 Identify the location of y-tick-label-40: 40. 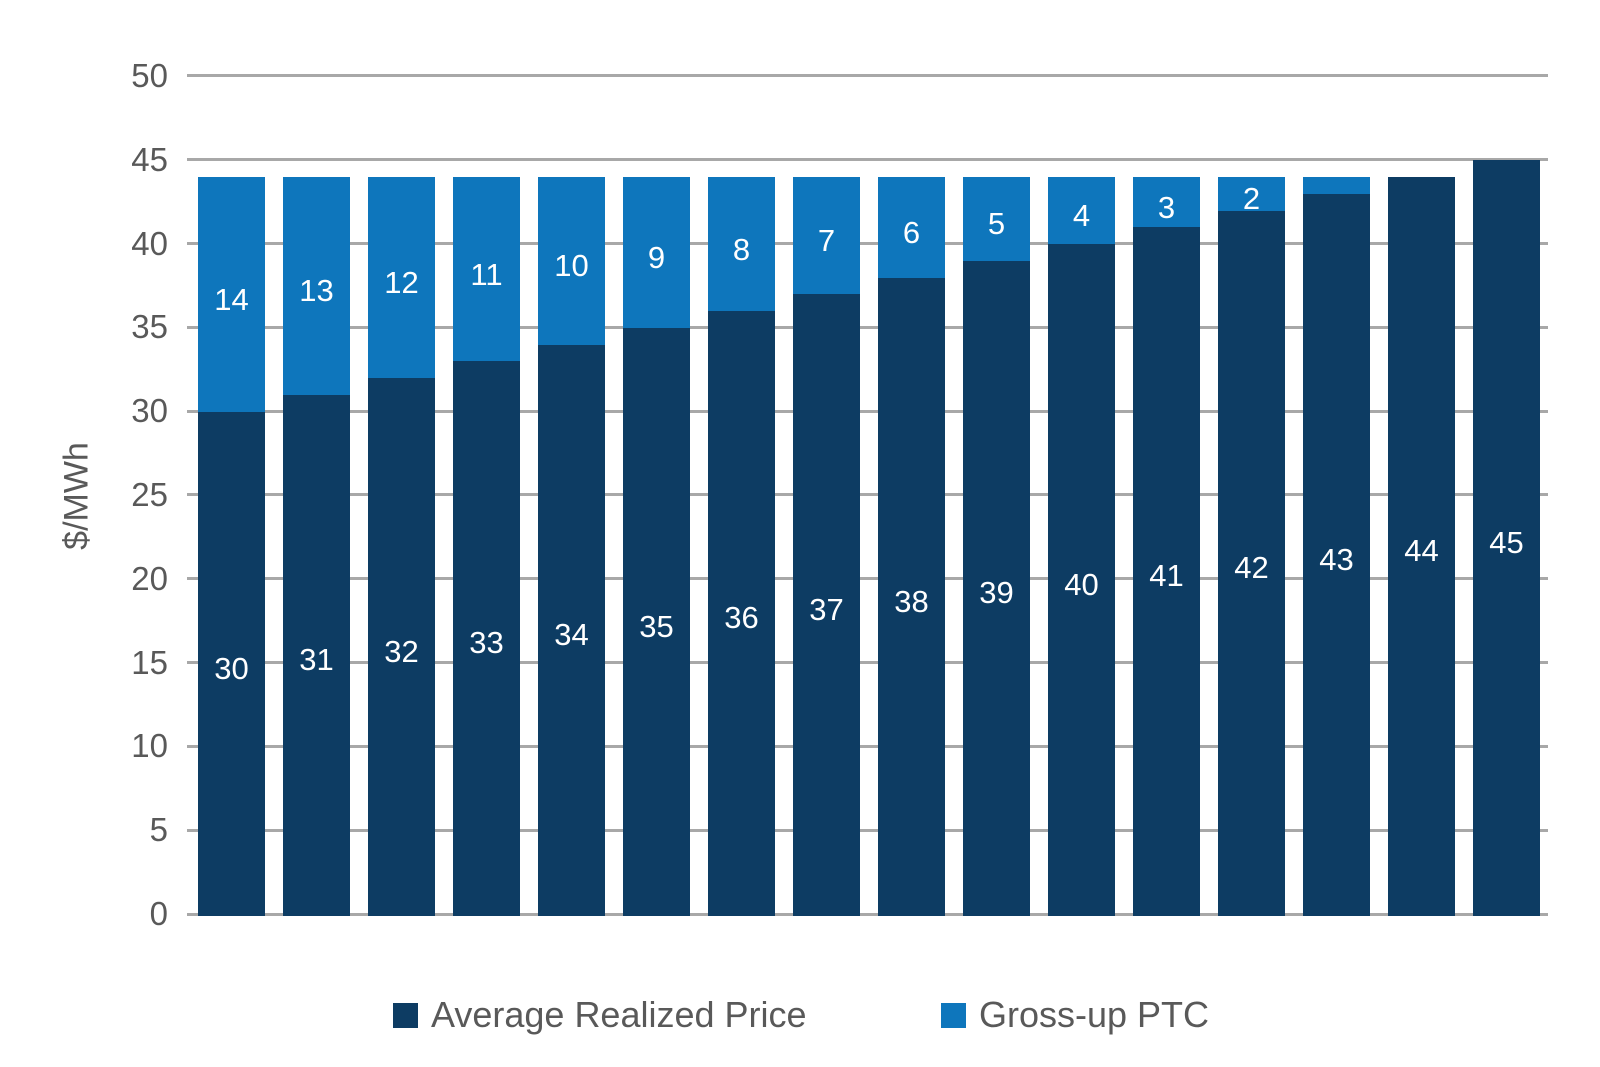
(149, 243).